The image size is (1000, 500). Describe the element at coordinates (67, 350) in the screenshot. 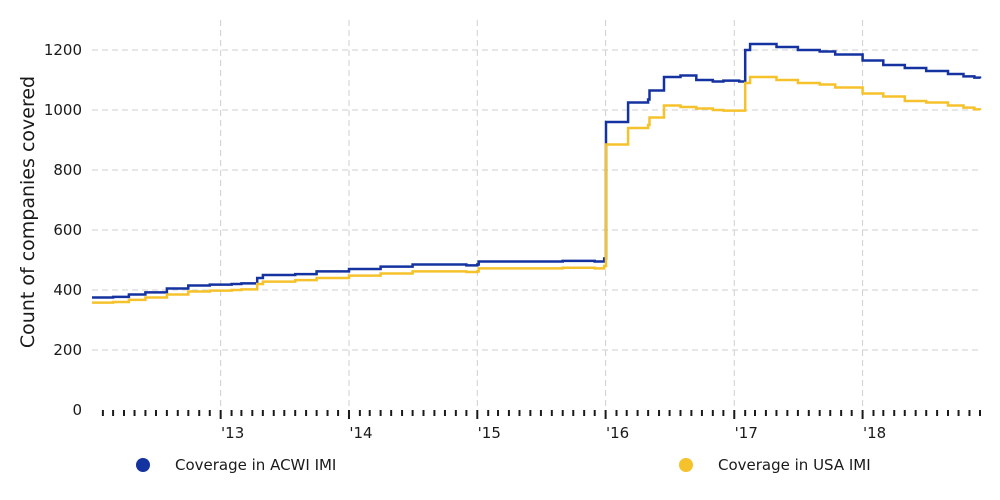

I see `y-tick-label: 200` at that location.